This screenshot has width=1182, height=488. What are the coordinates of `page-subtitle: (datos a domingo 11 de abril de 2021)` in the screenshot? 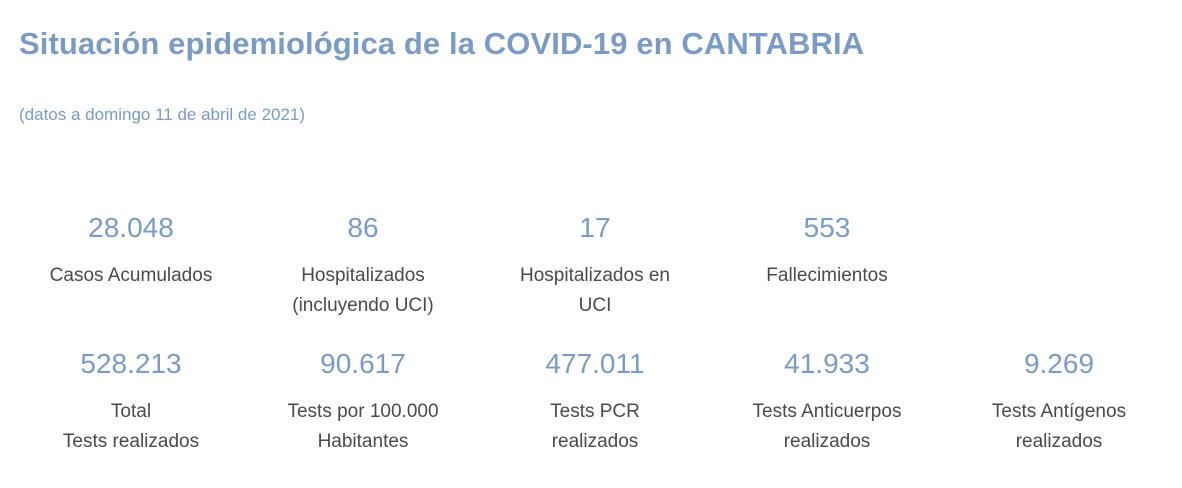 It's located at (162, 114).